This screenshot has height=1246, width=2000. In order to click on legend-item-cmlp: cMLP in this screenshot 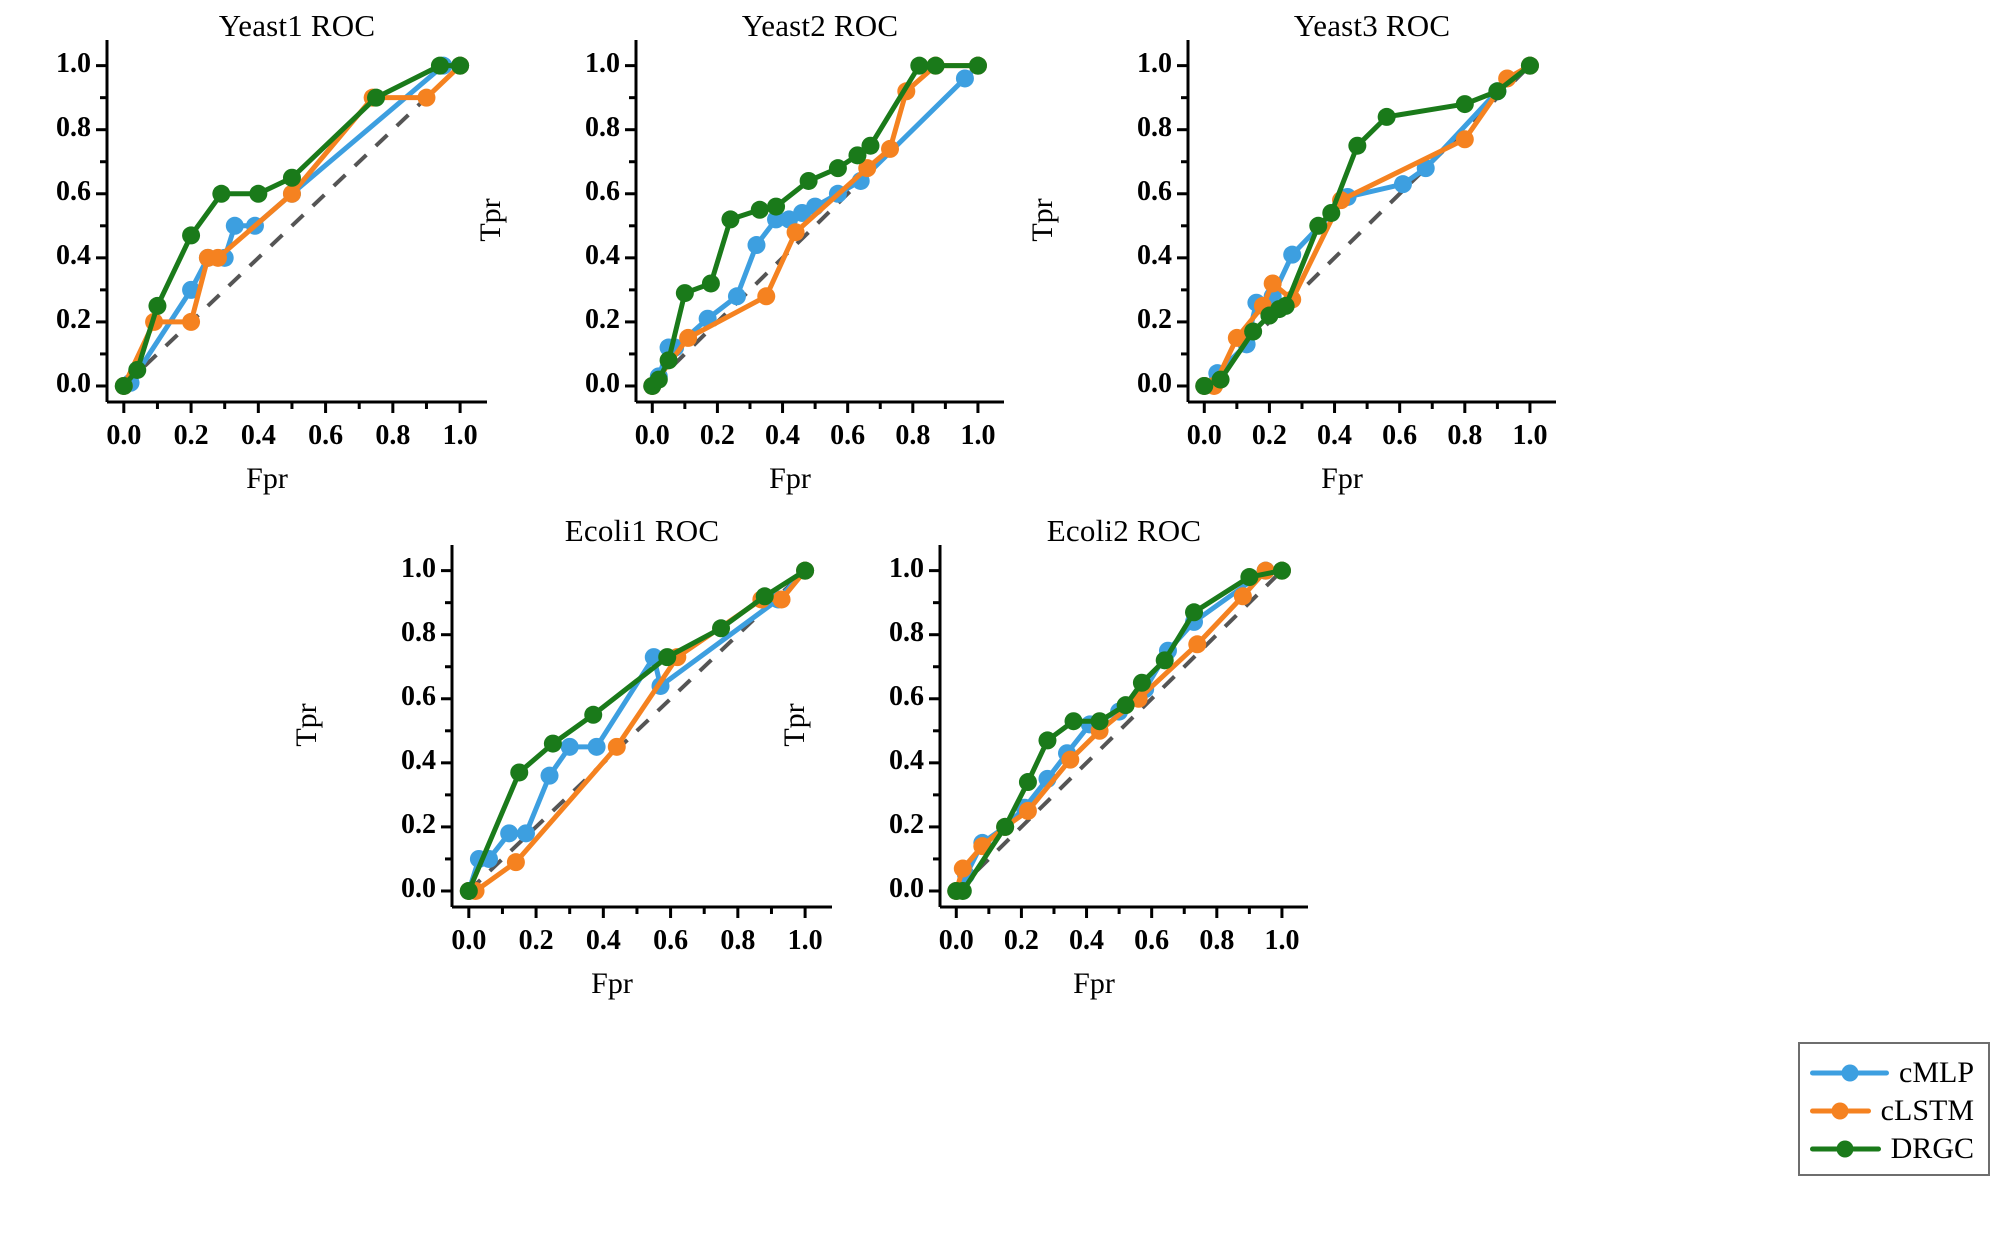, I will do `click(1892, 1073)`.